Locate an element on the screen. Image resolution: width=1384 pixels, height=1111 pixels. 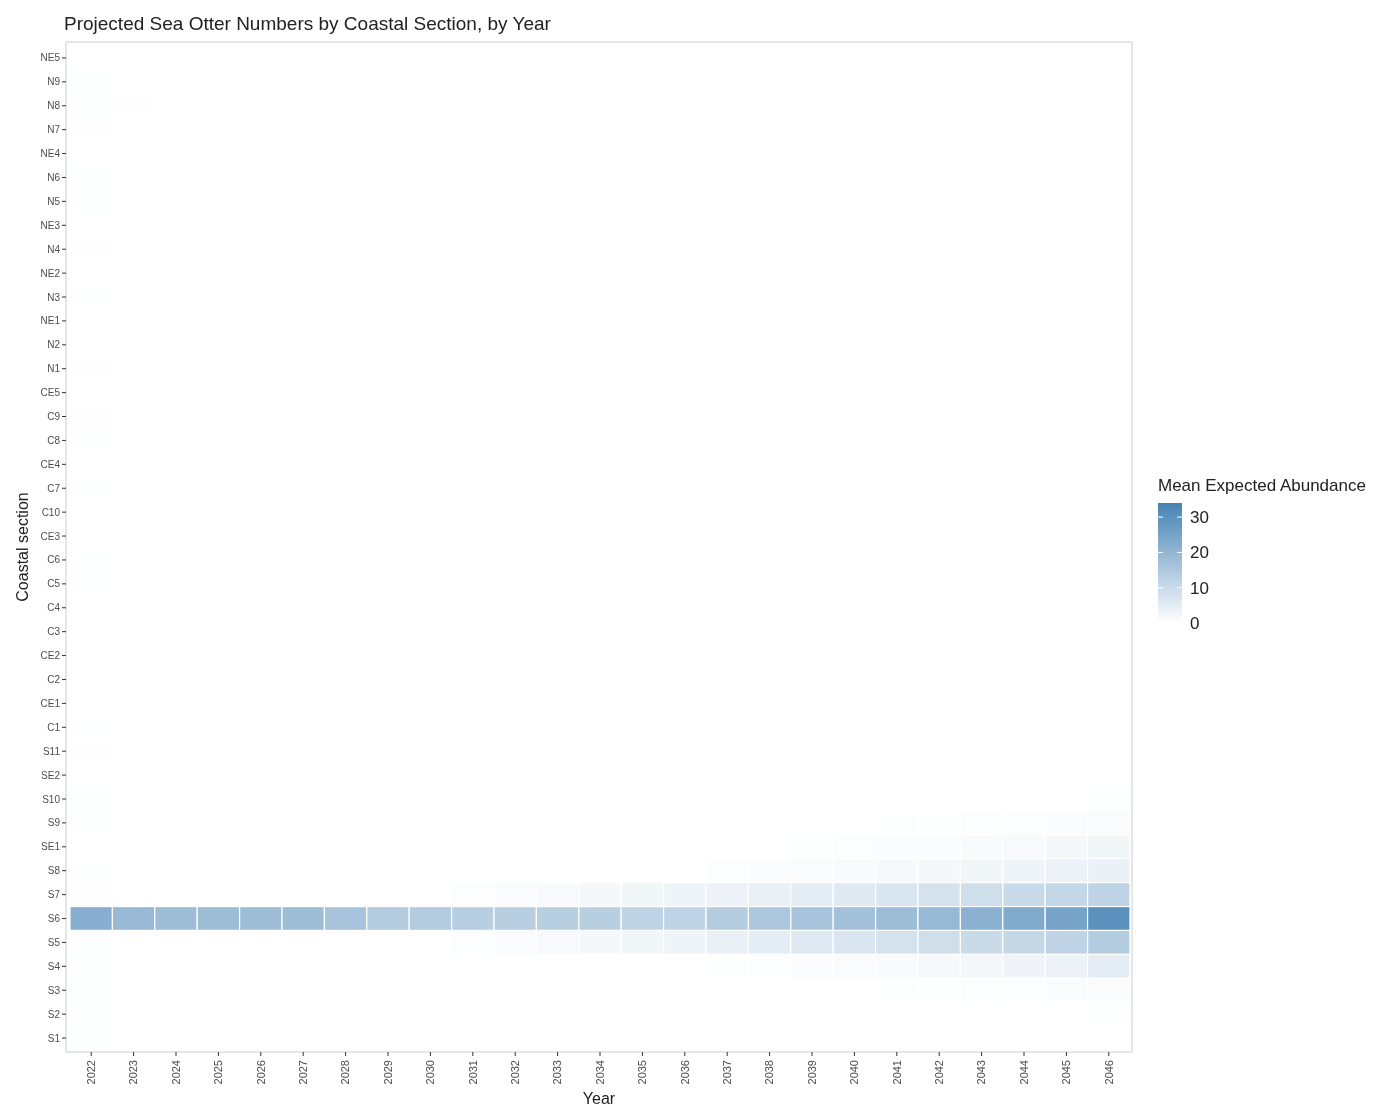
x-tick-label: 2024 is located at coordinates (175, 1072).